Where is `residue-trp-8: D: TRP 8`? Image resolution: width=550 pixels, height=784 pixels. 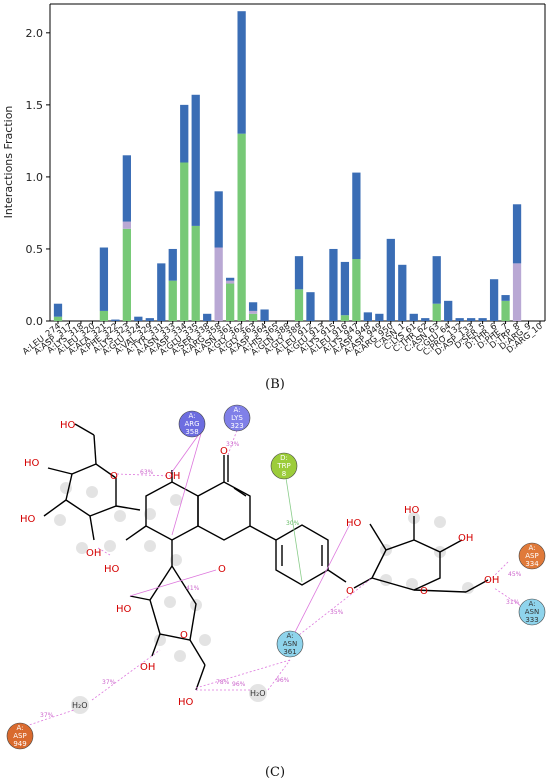 residue-trp-8: D: TRP 8 is located at coordinates (284, 466).